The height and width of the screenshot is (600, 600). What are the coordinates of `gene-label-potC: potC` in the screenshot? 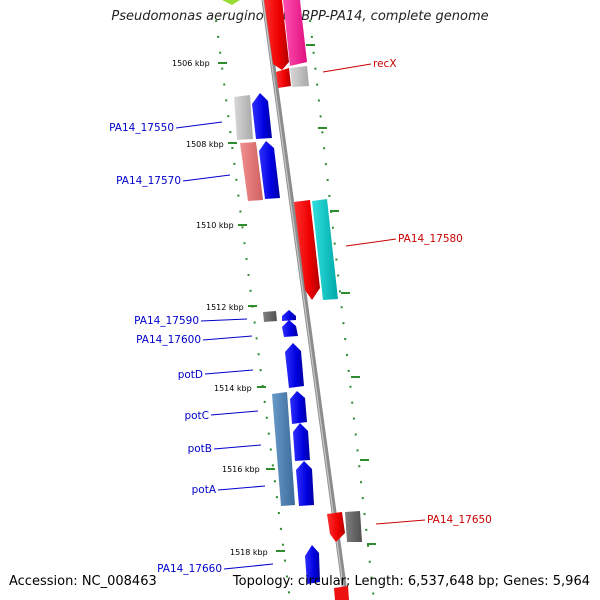 It's located at (196, 416).